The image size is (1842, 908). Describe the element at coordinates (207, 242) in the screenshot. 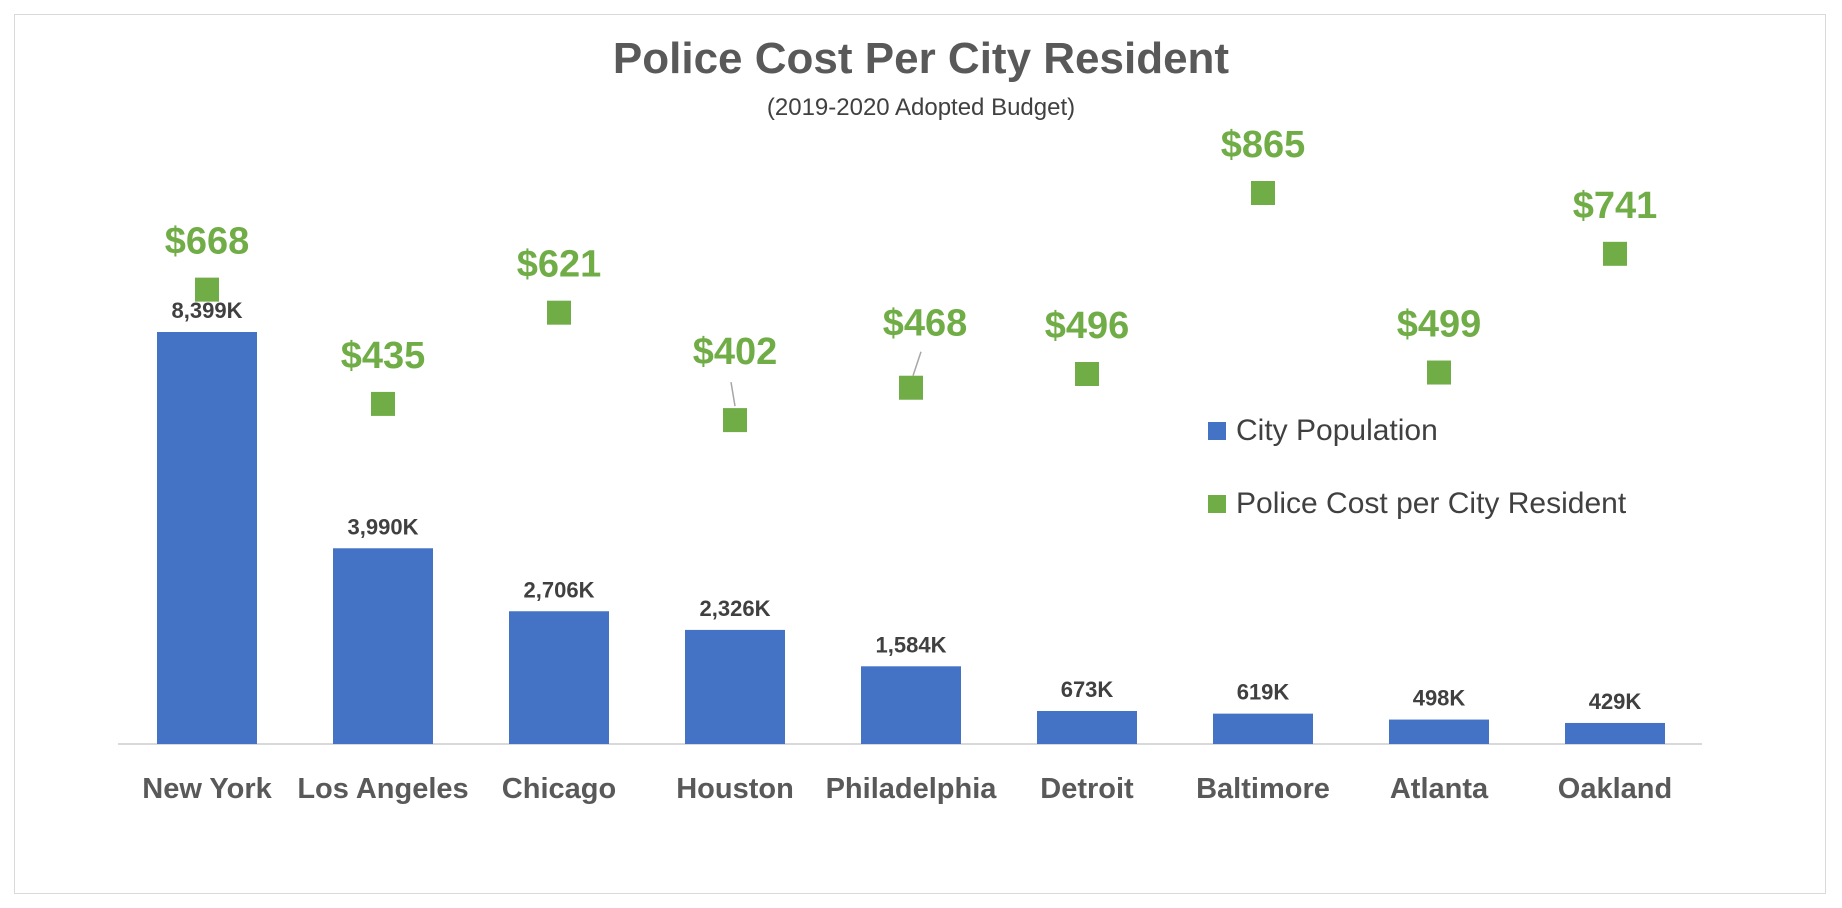

I see `marker-data-label: $668` at that location.